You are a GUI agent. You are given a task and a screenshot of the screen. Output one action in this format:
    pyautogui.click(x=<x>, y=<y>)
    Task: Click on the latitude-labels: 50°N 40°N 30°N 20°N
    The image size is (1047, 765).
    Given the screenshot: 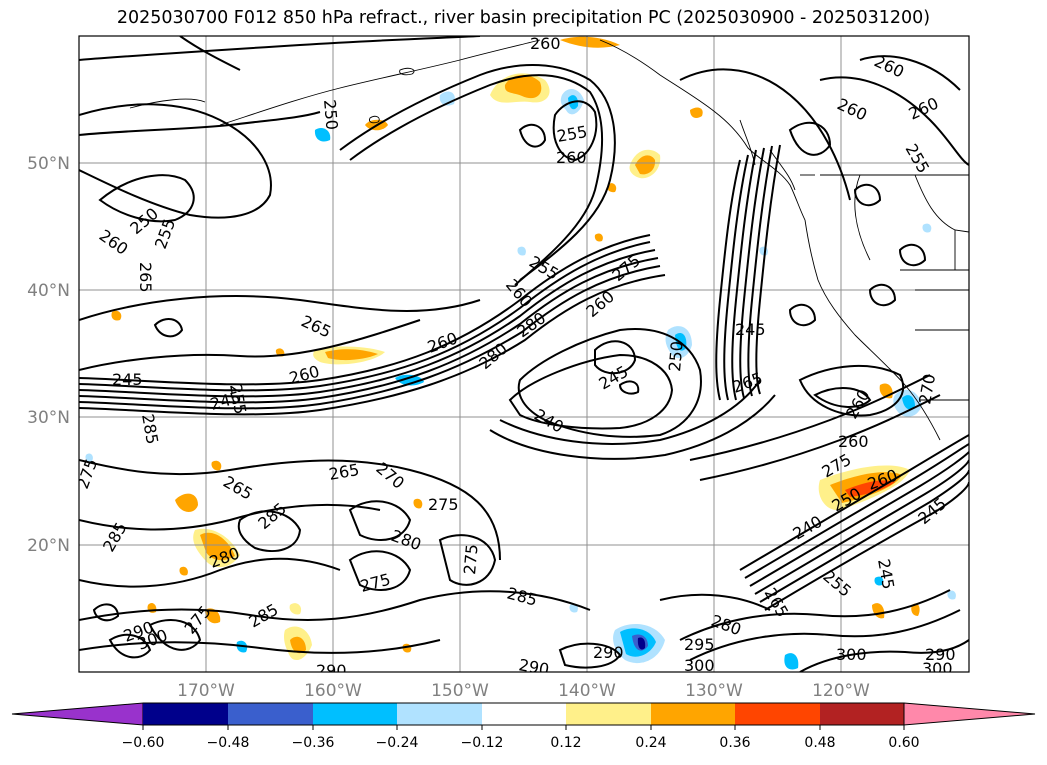 What is the action you would take?
    pyautogui.click(x=48, y=355)
    